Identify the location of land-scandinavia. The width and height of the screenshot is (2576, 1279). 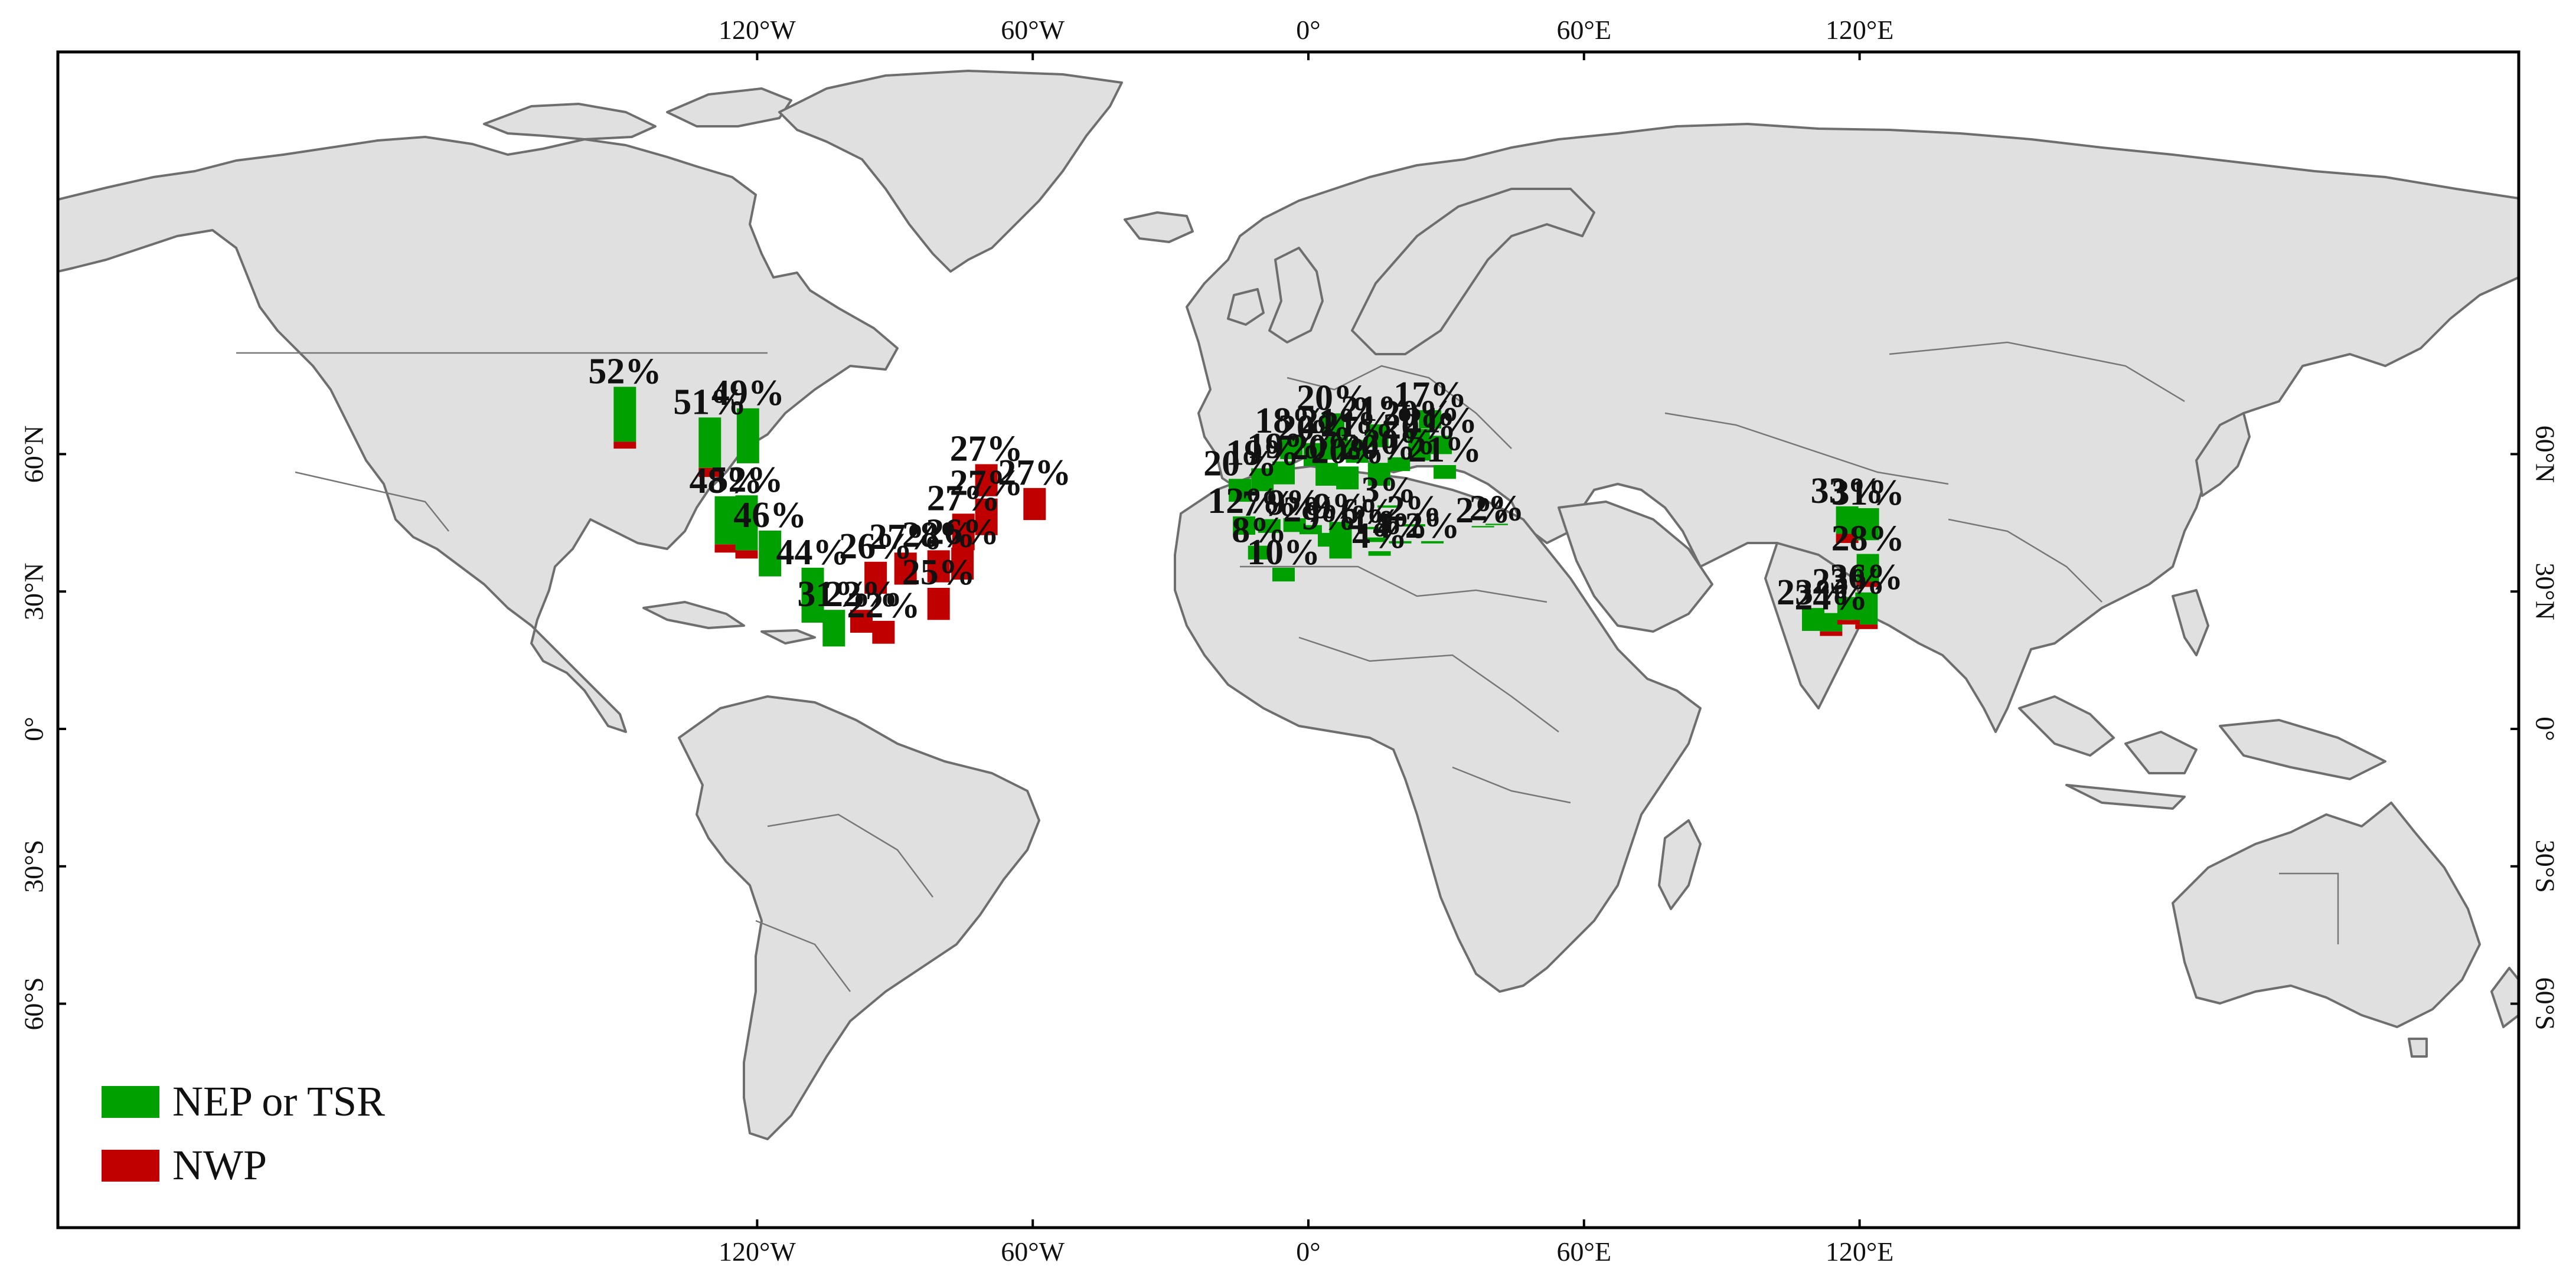
(1473, 271).